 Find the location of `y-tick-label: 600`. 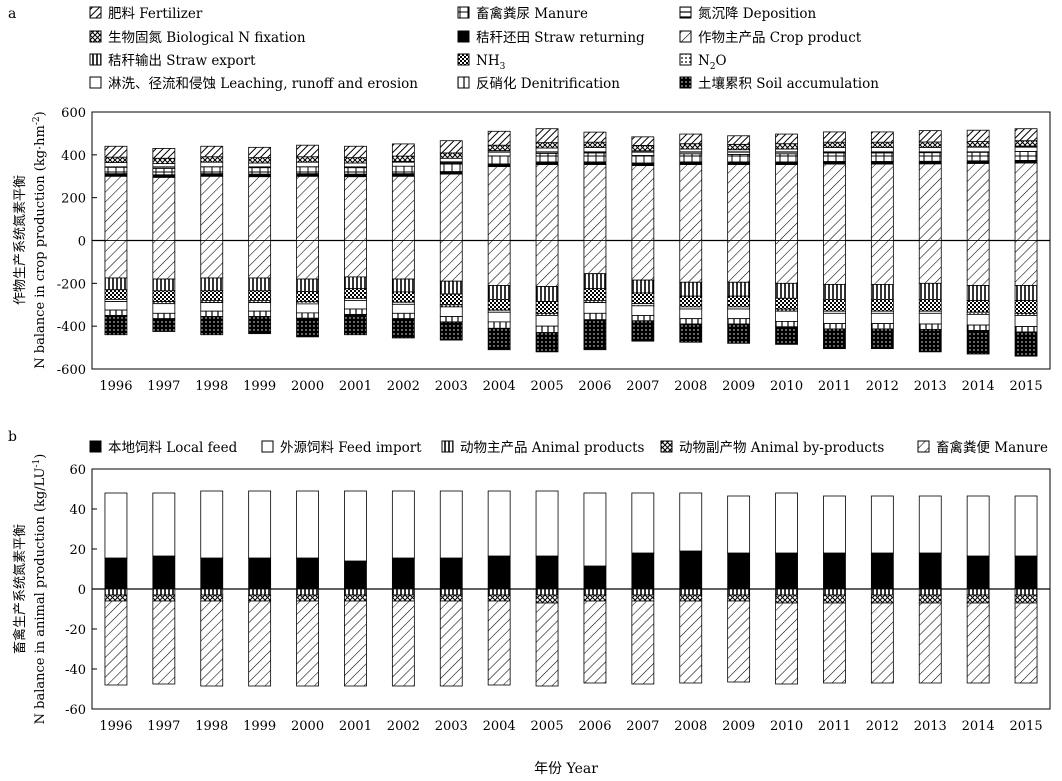

y-tick-label: 600 is located at coordinates (73, 113).